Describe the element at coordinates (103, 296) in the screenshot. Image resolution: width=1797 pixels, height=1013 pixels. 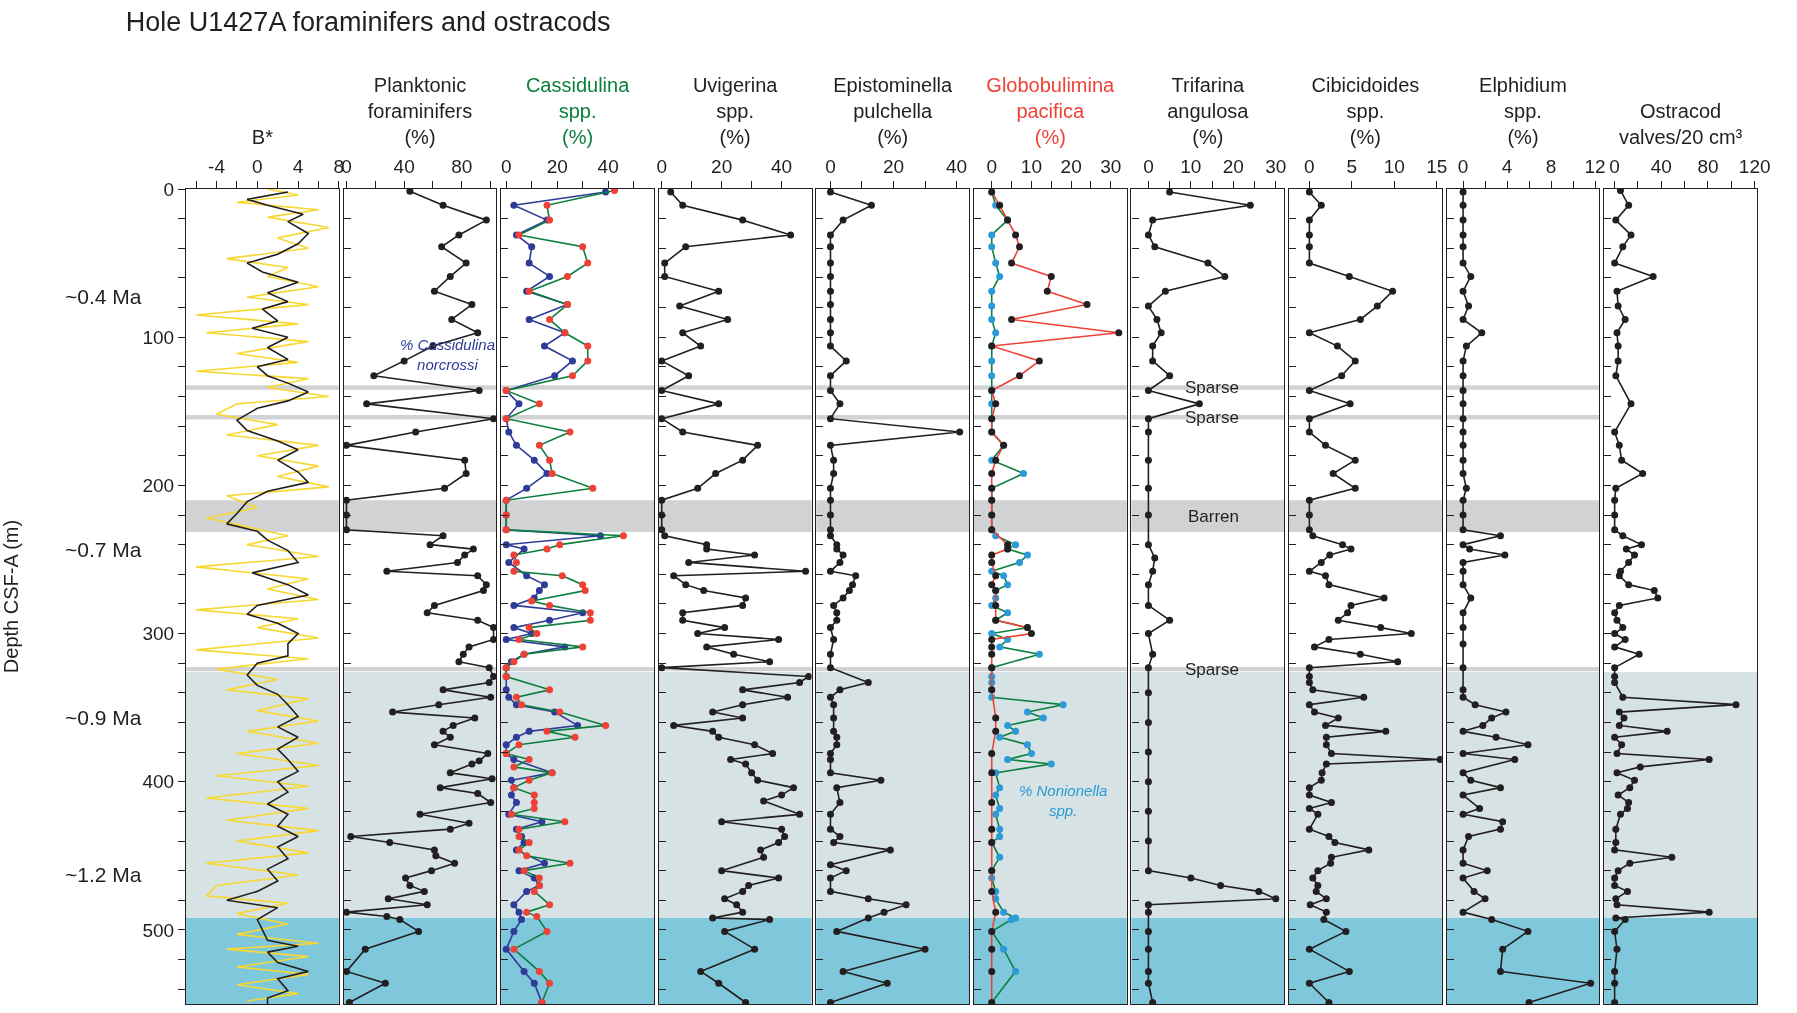
I see `text: ~0.4 Ma` at that location.